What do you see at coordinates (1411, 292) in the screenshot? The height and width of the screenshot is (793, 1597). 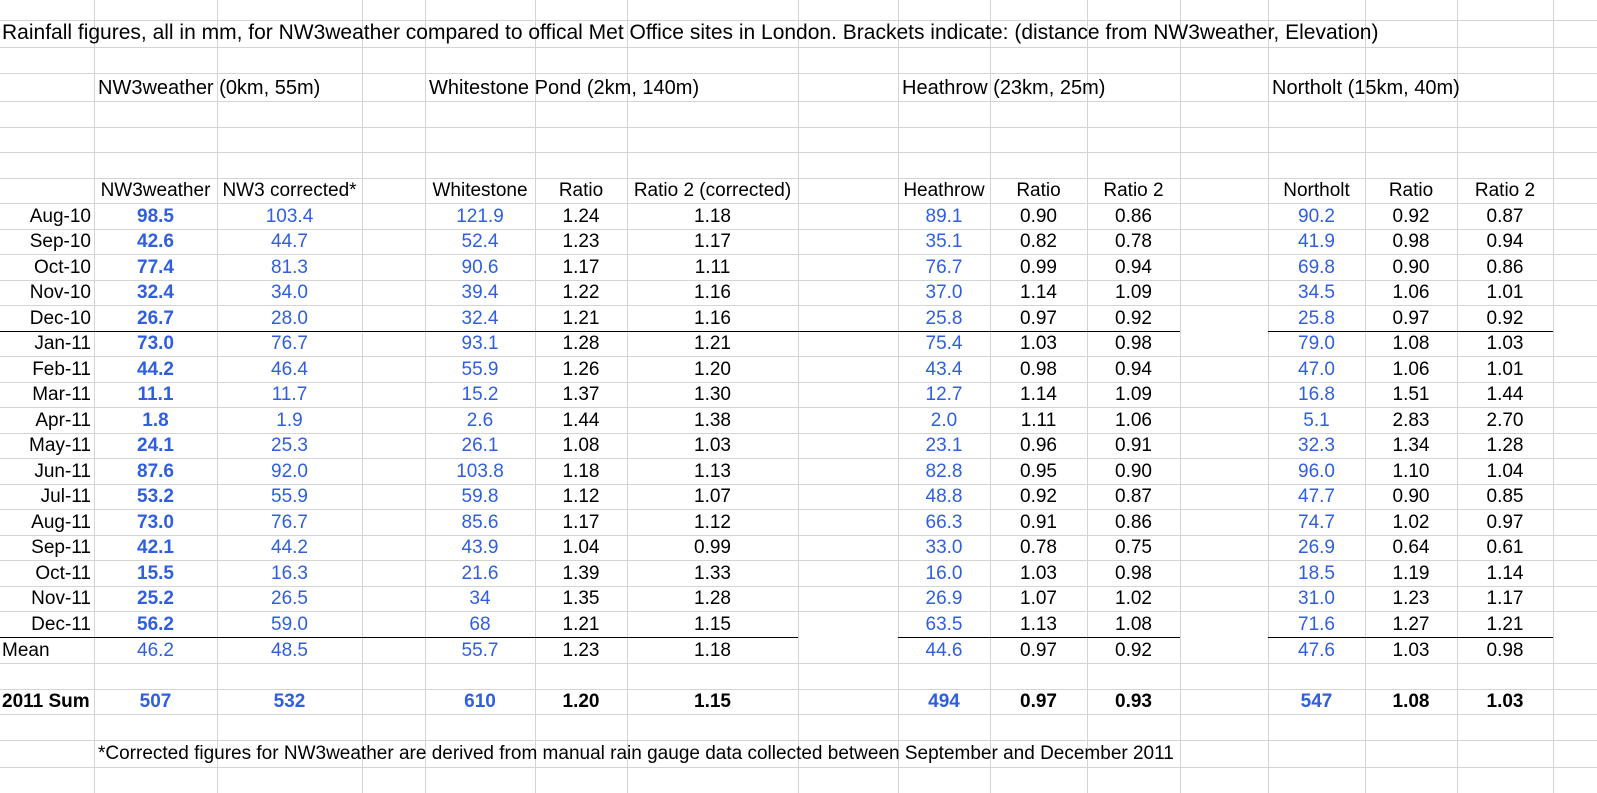 I see `cell-no-r1: 1.06` at bounding box center [1411, 292].